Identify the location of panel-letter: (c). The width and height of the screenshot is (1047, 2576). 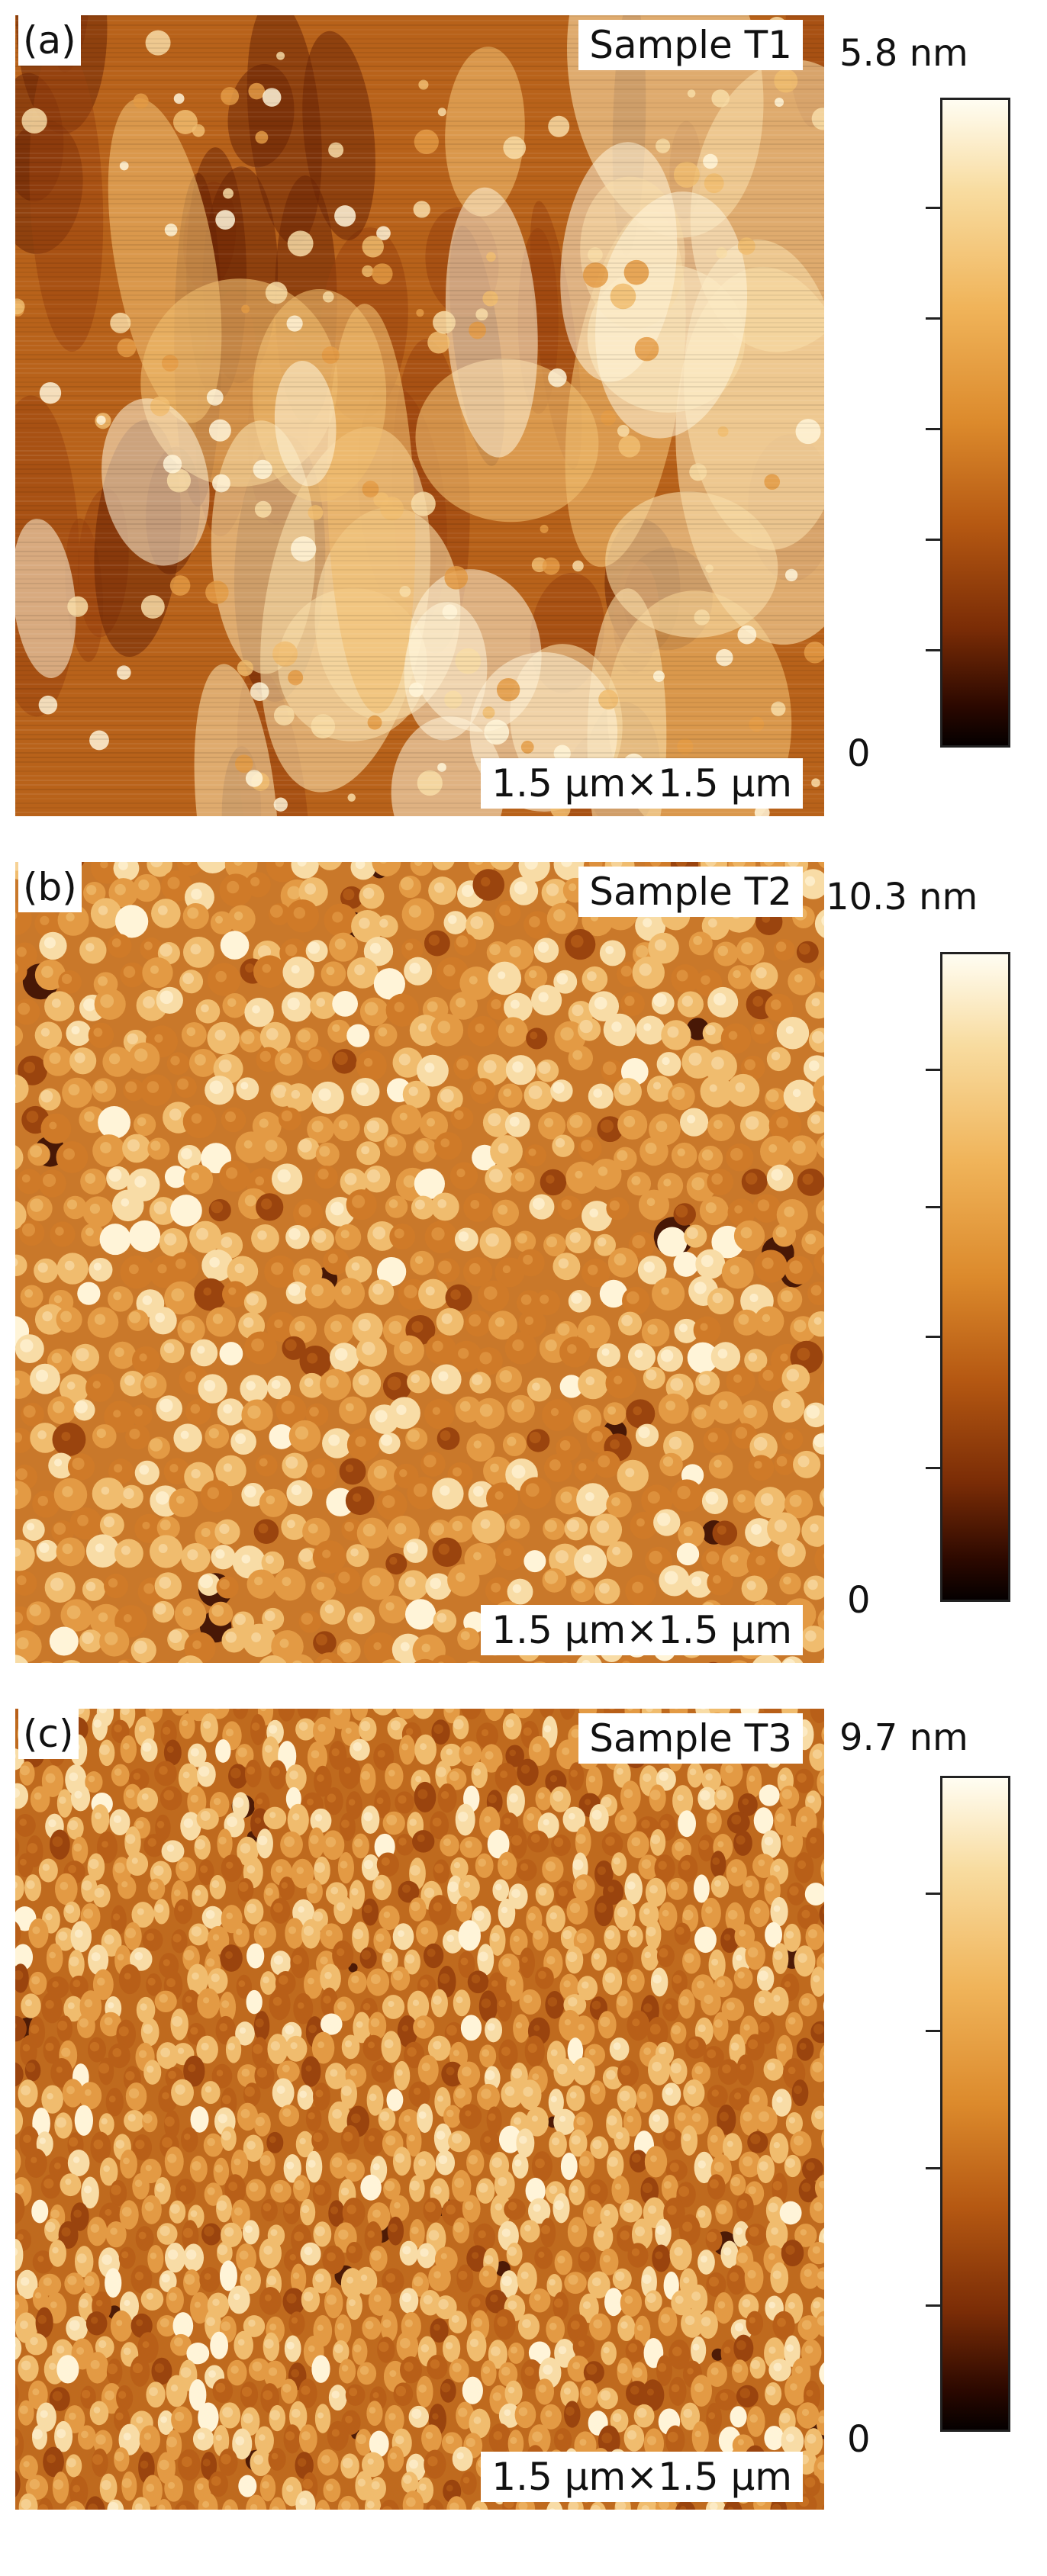
(48, 1734).